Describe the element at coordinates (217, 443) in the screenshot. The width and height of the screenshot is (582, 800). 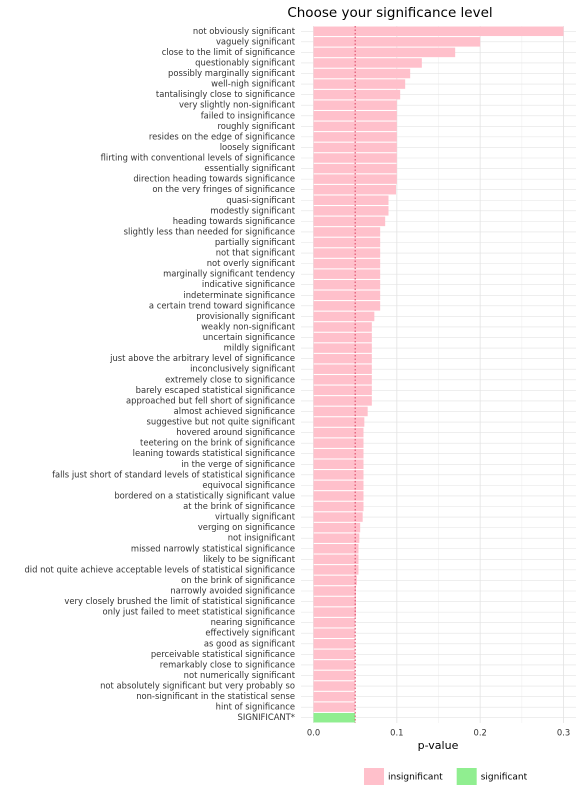
I see `y-tick-label: teetering on the brink of significance` at that location.